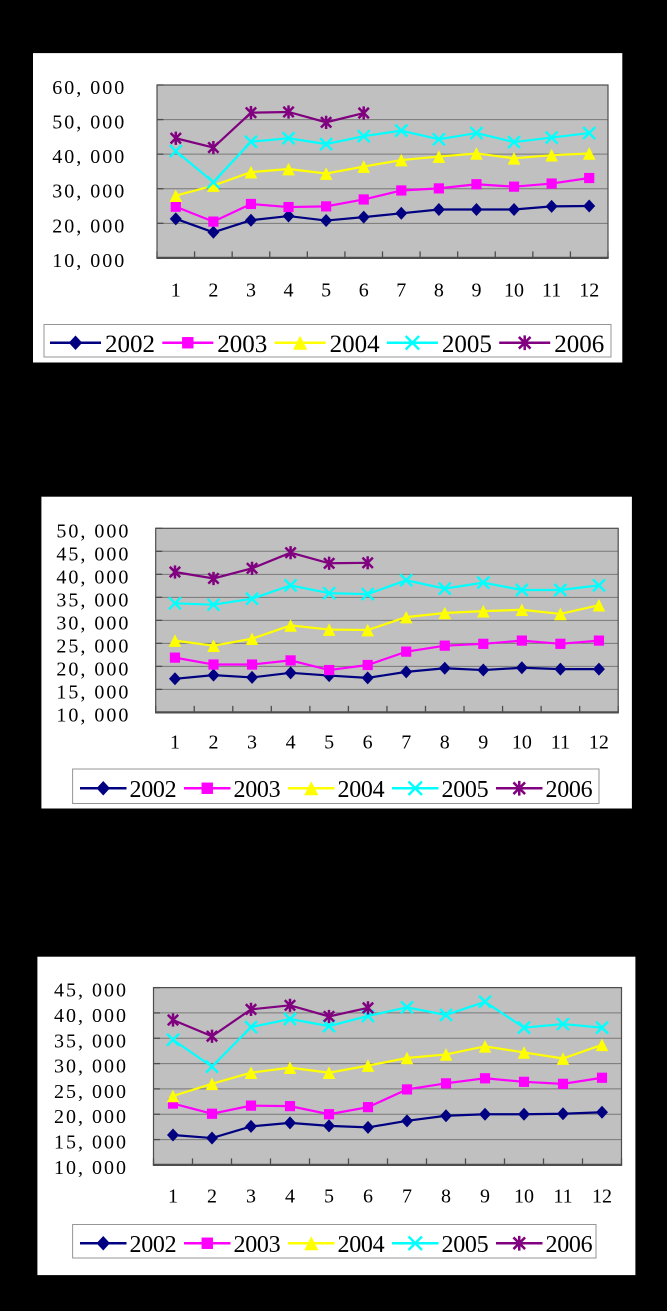 This screenshot has height=1311, width=667. Describe the element at coordinates (89, 88) in the screenshot. I see `svg-text: 60, 000` at that location.